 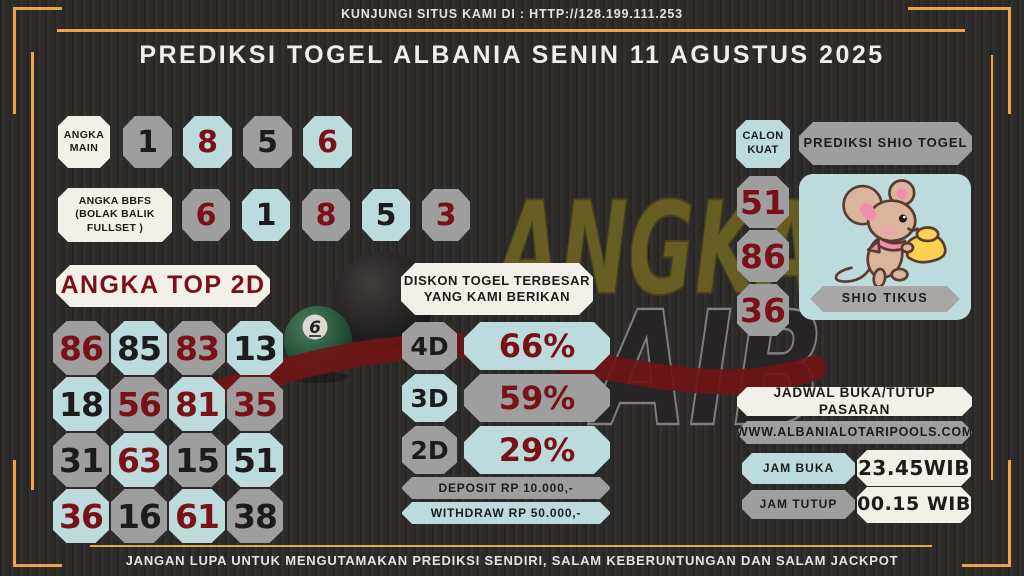 What do you see at coordinates (139, 516) in the screenshot?
I see `number-tile: 16` at bounding box center [139, 516].